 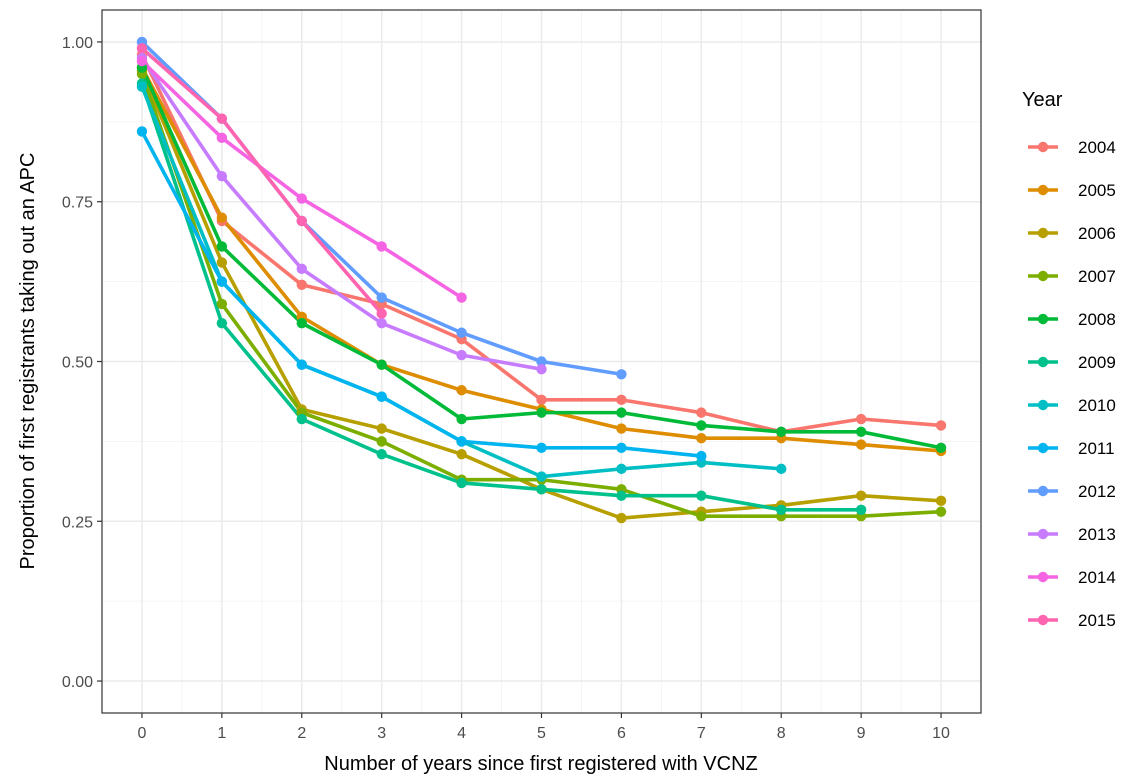 I want to click on x-tick-label: 7, so click(x=701, y=733).